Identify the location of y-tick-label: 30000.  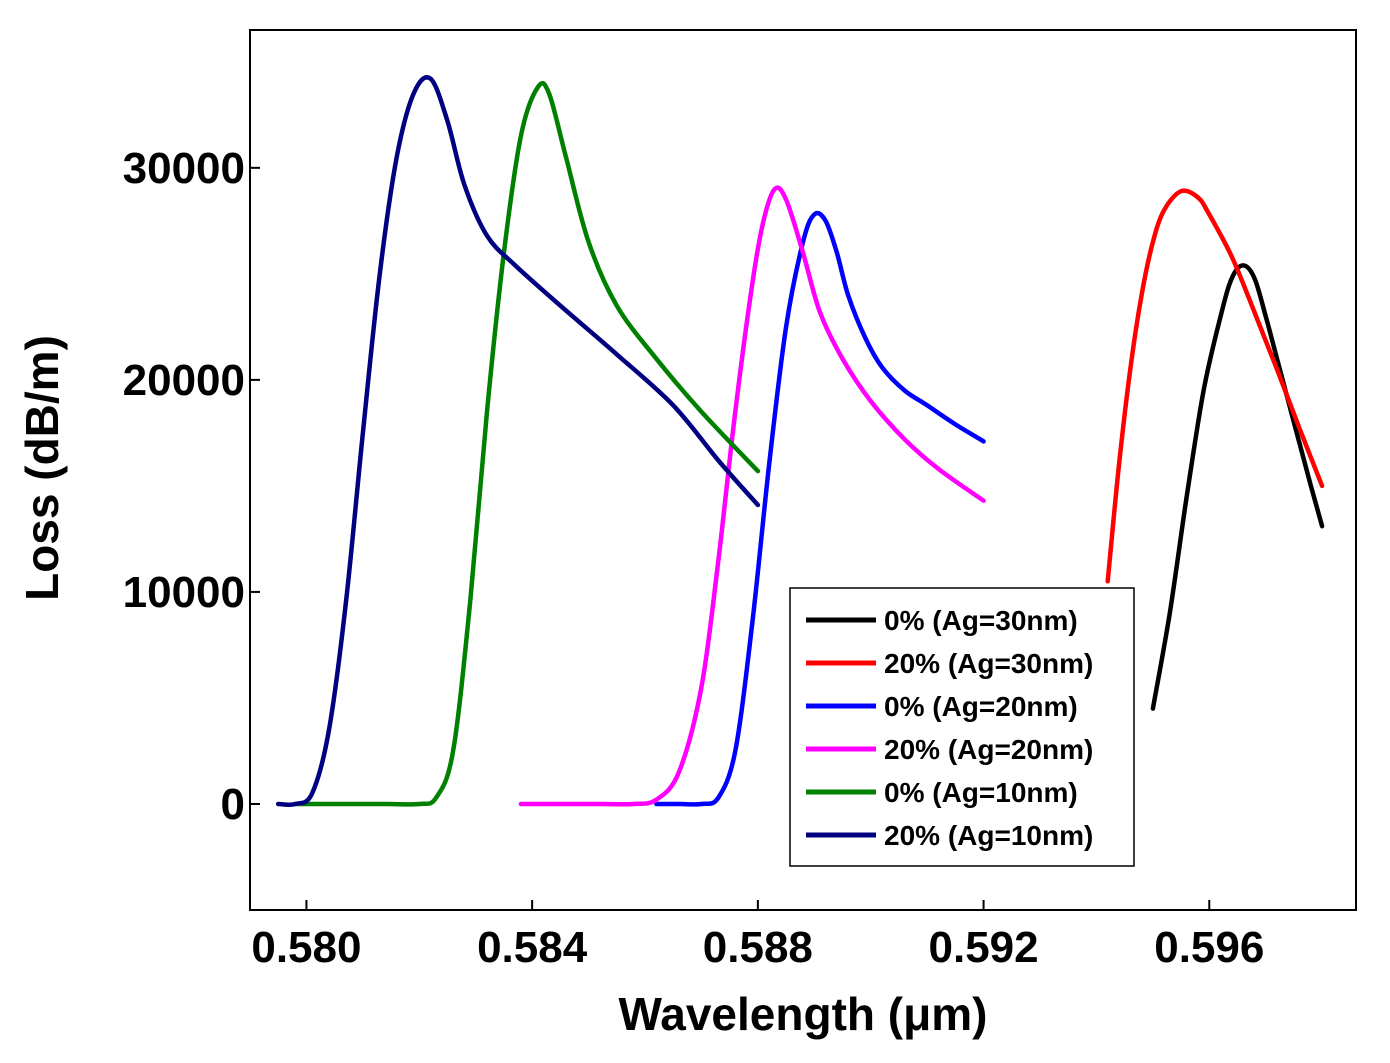
(184, 168).